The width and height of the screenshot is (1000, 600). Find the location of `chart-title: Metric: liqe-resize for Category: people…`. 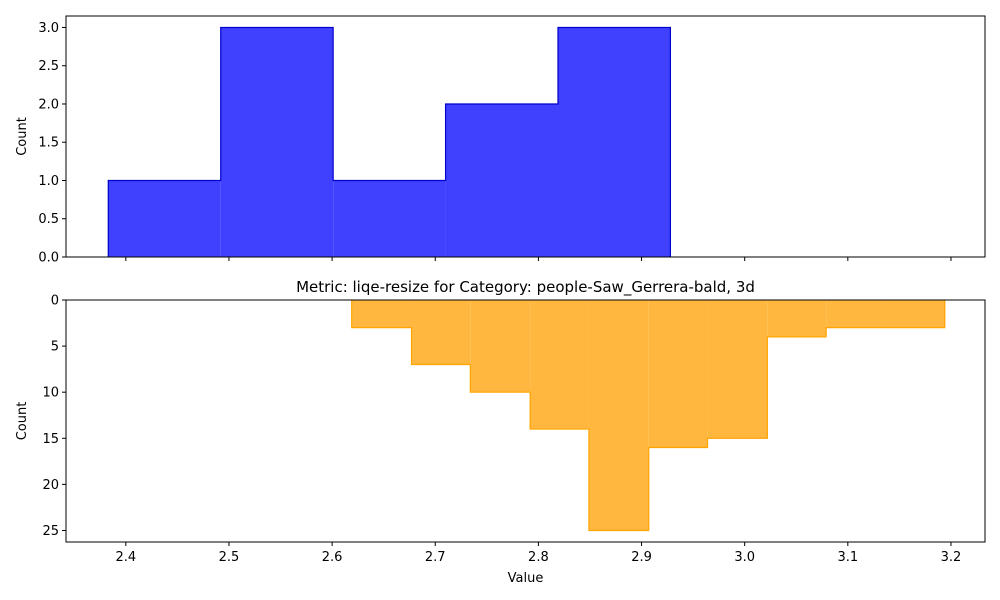

chart-title: Metric: liqe-resize for Category: people… is located at coordinates (525, 287).